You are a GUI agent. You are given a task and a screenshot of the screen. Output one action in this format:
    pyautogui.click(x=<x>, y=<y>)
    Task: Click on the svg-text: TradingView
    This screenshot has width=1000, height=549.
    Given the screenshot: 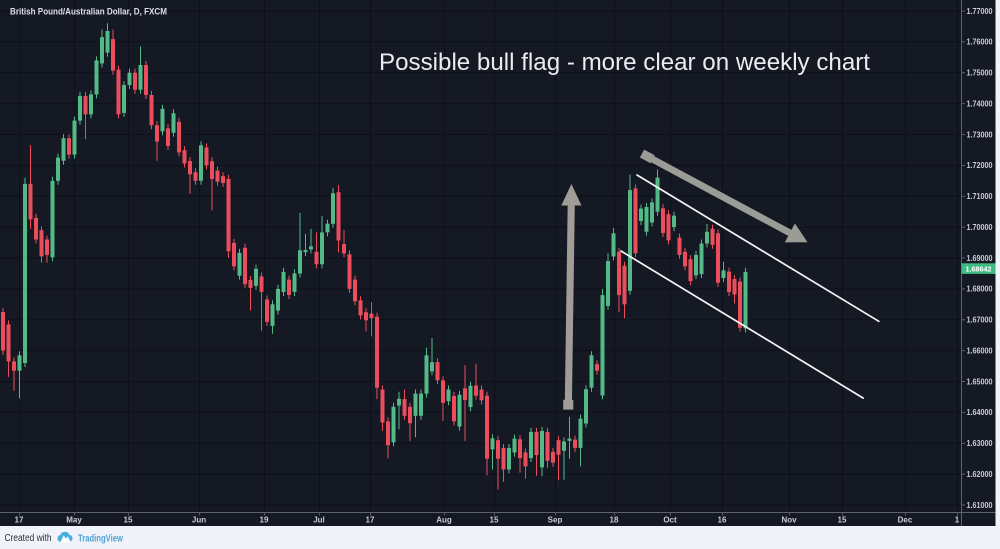 What is the action you would take?
    pyautogui.click(x=100, y=539)
    